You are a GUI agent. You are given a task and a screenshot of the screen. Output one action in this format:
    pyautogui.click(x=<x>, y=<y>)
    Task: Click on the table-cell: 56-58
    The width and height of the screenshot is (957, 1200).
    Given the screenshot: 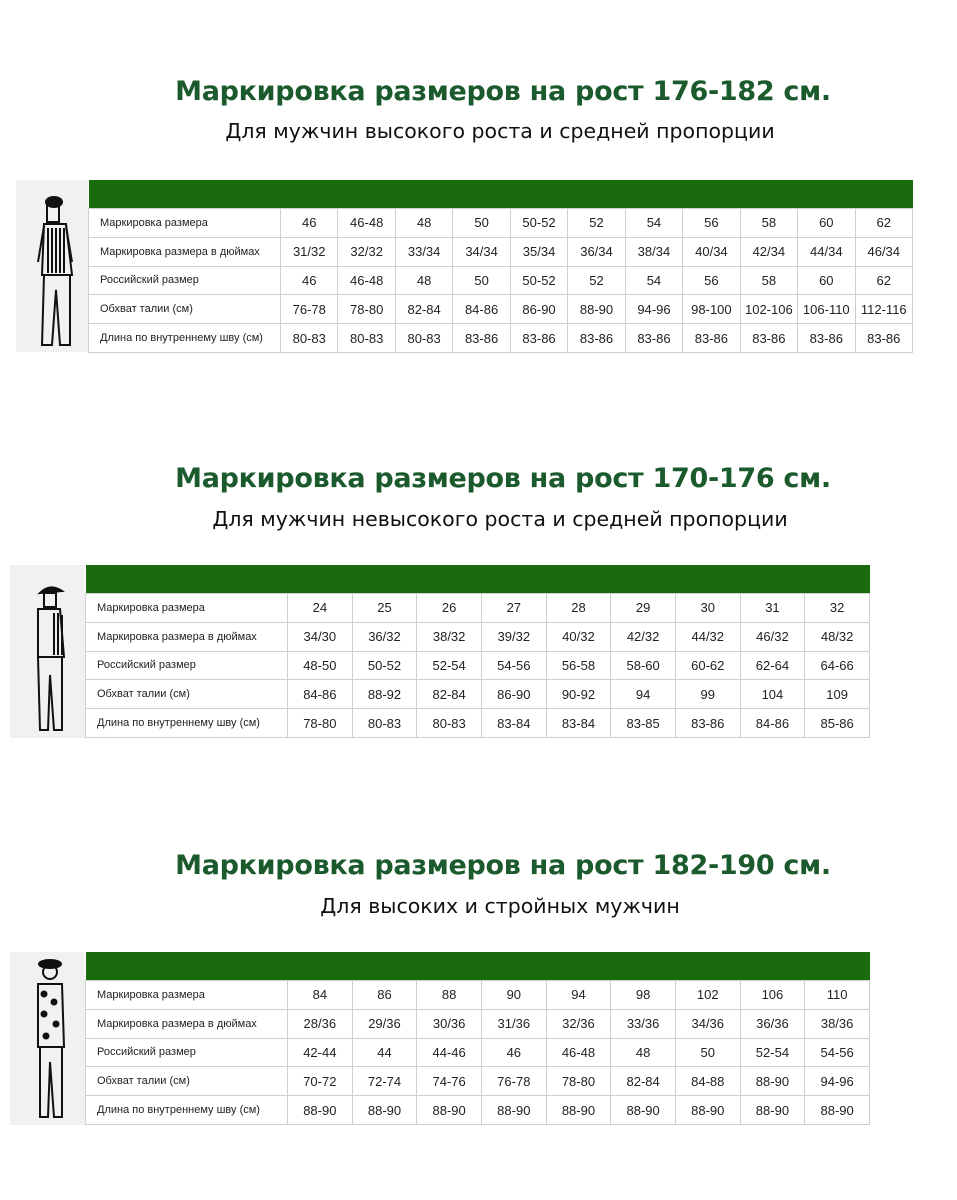 What is the action you would take?
    pyautogui.click(x=578, y=665)
    